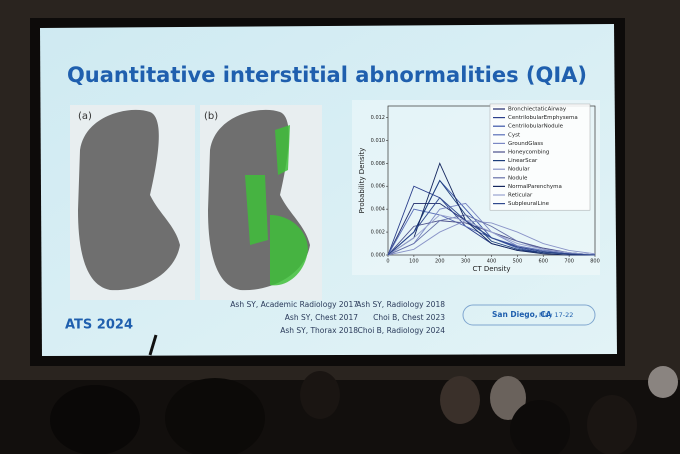  What do you see at coordinates (276, 205) in the screenshot?
I see `abnormality-overlay` at bounding box center [276, 205].